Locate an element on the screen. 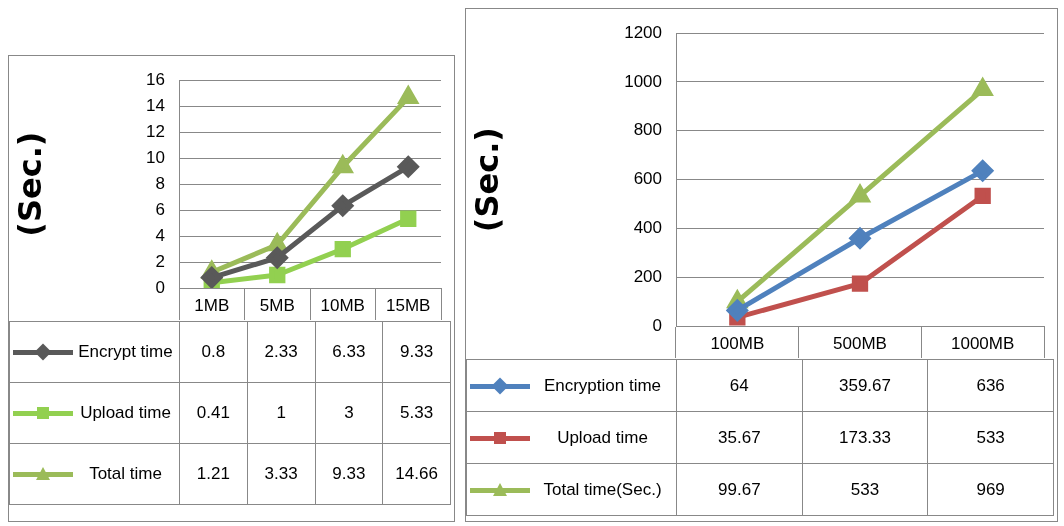 Image resolution: width=1064 pixels, height=526 pixels. x-tick-label: 15MB is located at coordinates (408, 305).